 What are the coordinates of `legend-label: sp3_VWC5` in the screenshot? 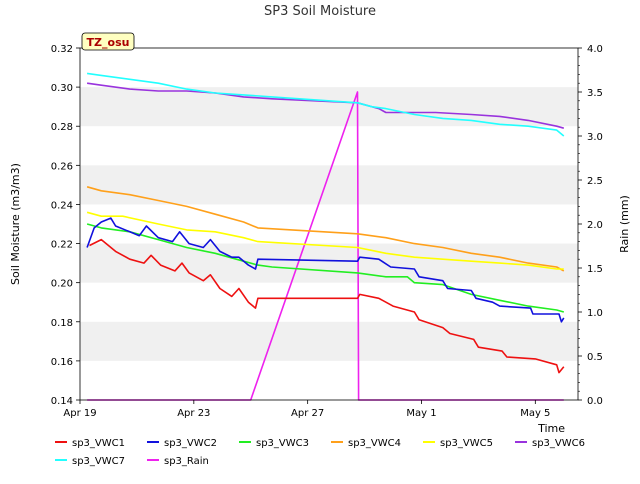 It's located at (466, 443).